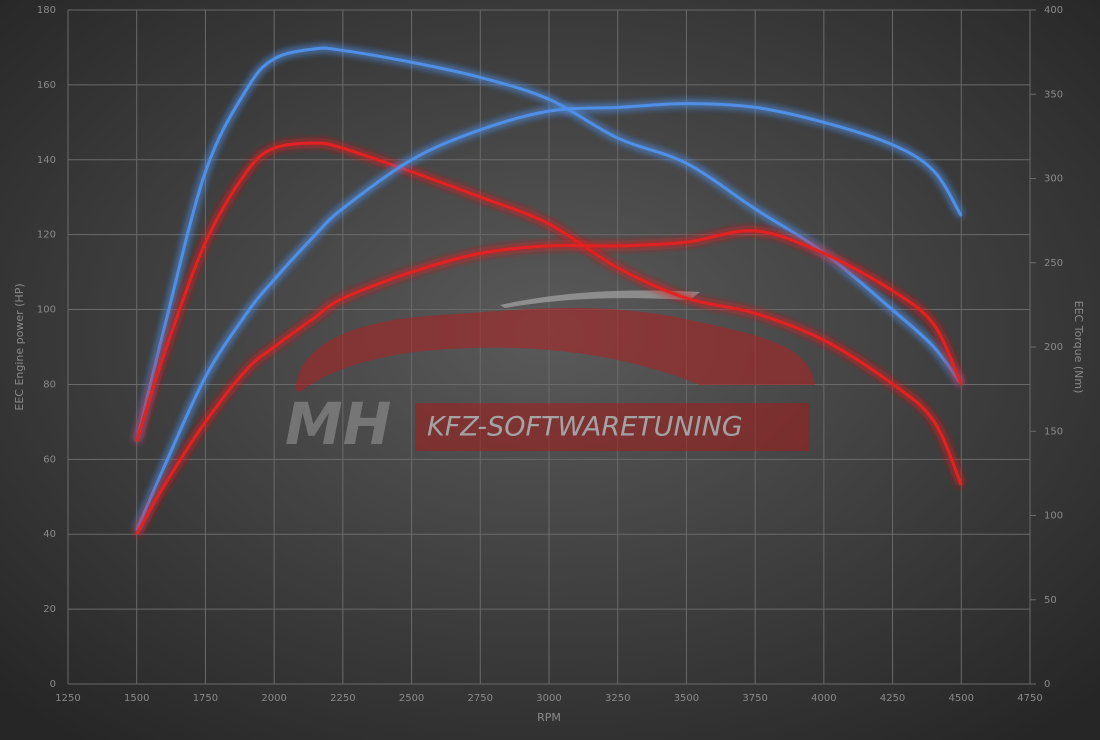  I want to click on banner, so click(612, 427).